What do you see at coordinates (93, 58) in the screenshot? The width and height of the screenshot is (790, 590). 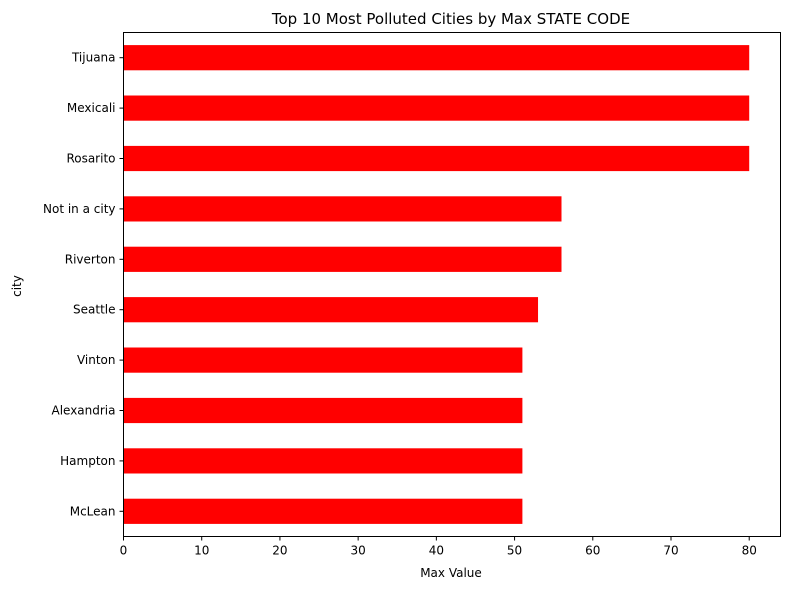 I see `y-tick-label: Tijuana` at bounding box center [93, 58].